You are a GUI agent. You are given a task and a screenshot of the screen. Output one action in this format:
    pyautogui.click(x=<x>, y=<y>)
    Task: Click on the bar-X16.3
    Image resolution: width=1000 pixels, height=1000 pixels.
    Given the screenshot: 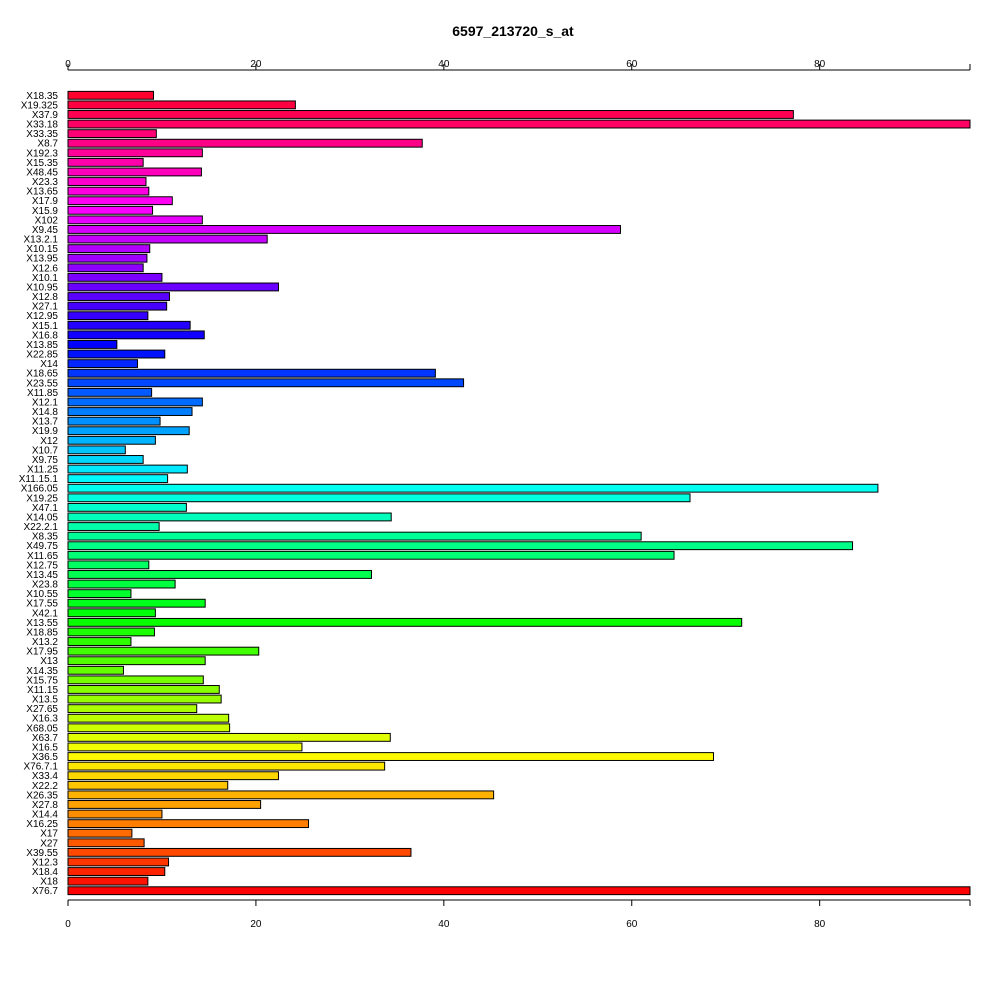 What is the action you would take?
    pyautogui.click(x=148, y=718)
    